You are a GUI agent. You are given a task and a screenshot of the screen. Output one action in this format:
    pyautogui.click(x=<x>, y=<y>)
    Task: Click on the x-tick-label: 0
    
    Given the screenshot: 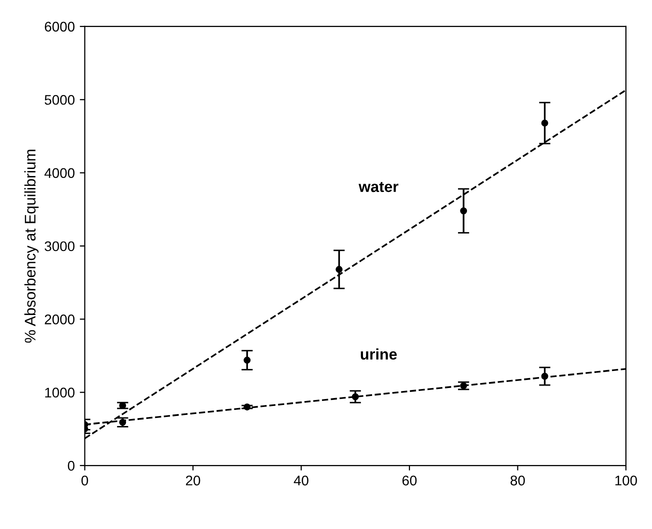 What is the action you would take?
    pyautogui.click(x=84, y=481)
    